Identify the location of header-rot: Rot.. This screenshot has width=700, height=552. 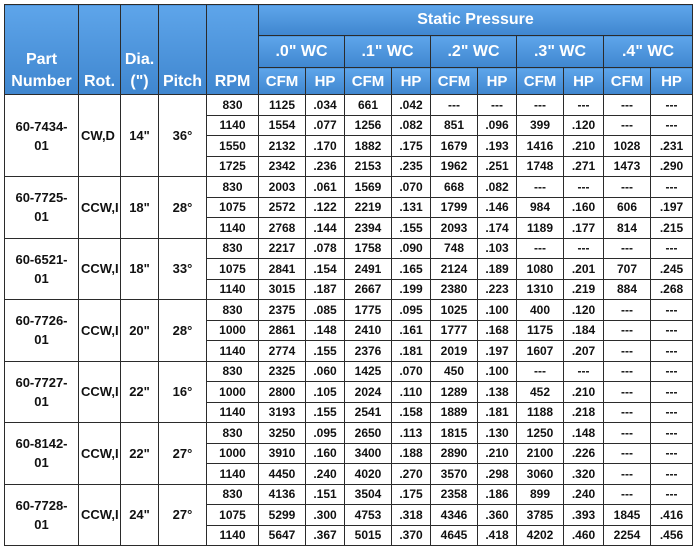
(99, 49).